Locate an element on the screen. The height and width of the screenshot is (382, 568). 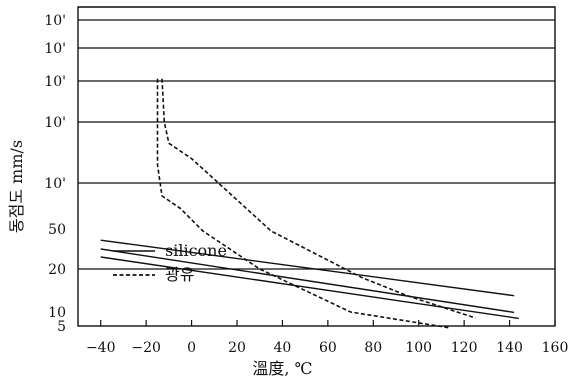
legend: silicone 광유 is located at coordinates (170, 262).